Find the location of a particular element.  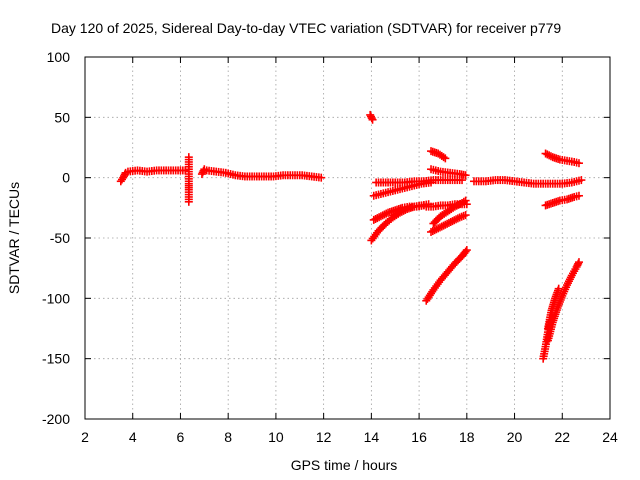

x-tick-label: 18 is located at coordinates (467, 437).